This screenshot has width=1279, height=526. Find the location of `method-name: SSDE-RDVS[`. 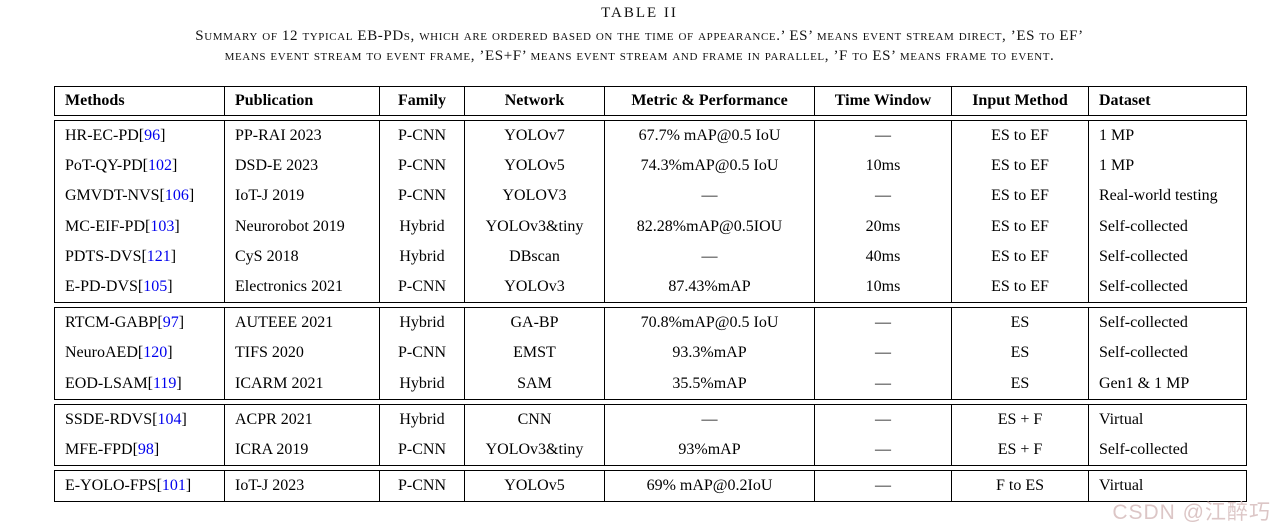

method-name: SSDE-RDVS[ is located at coordinates (111, 419).